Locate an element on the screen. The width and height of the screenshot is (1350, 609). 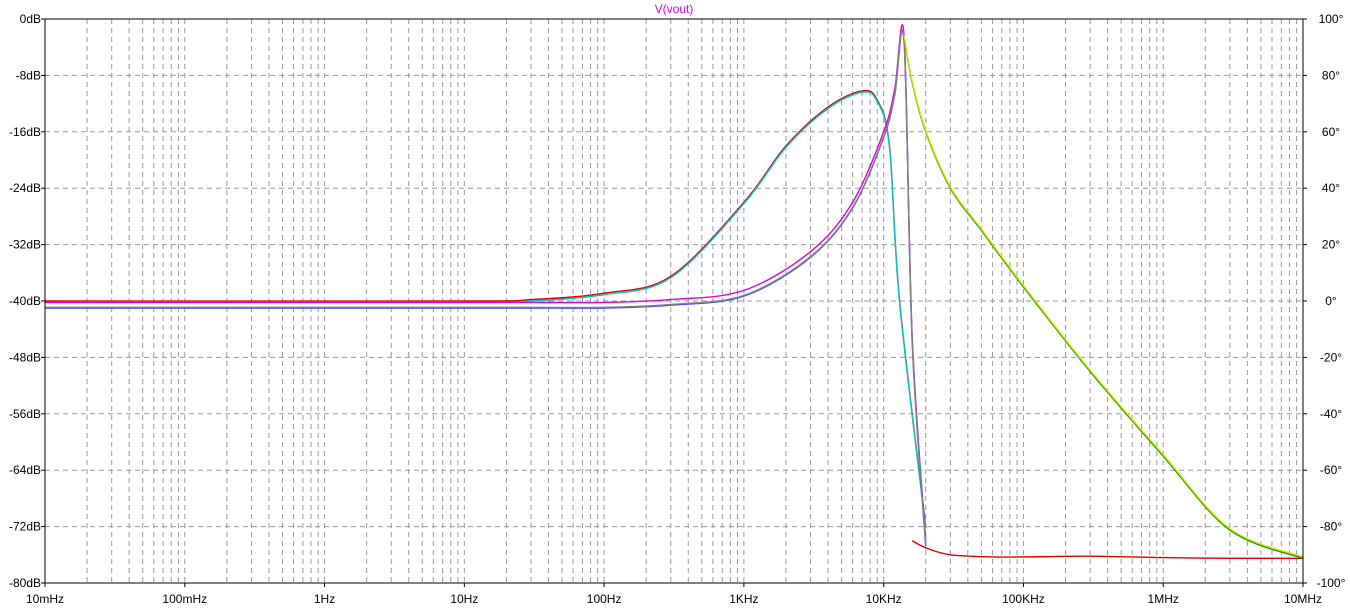
y-tick-label: -16dB is located at coordinates (25, 132).